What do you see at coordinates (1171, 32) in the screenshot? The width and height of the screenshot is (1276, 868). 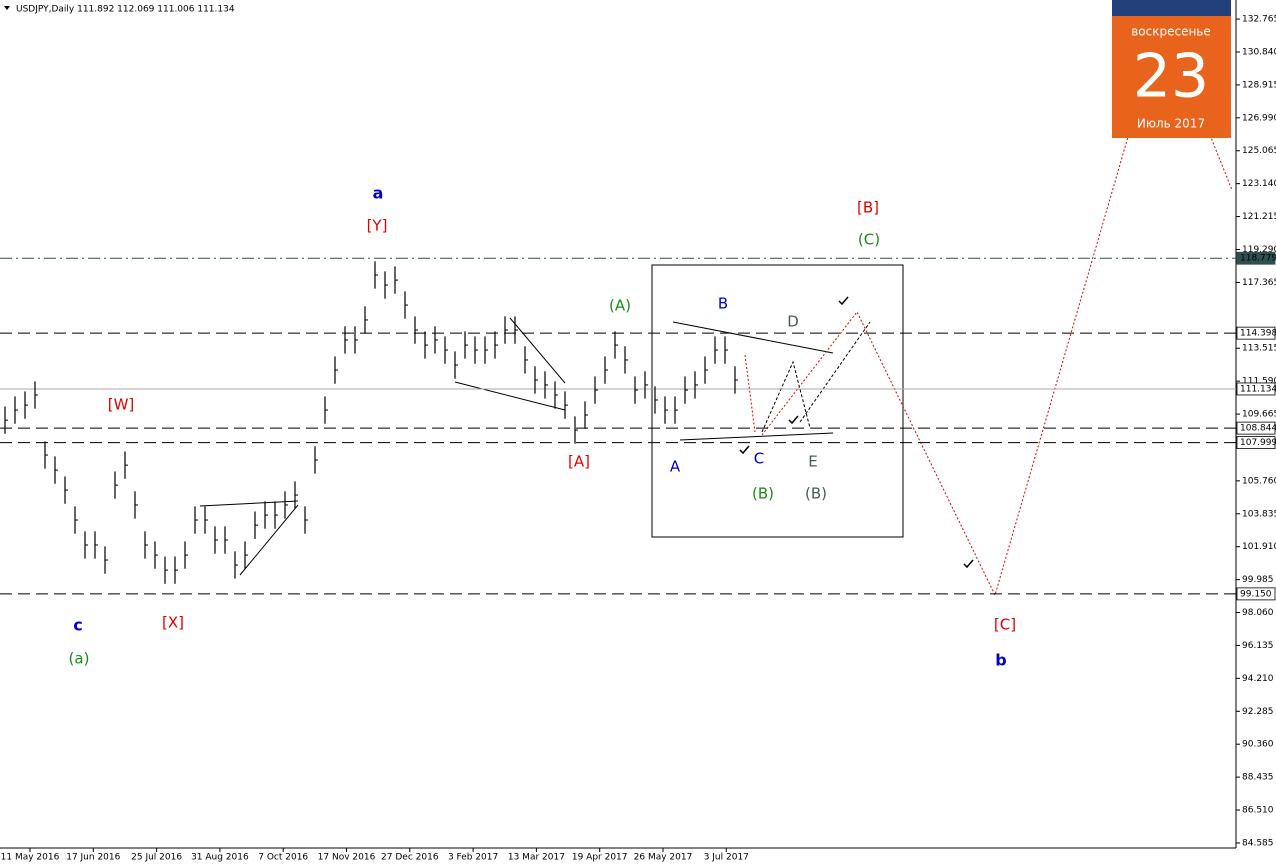 I see `calendar-weekday: воскресенье` at bounding box center [1171, 32].